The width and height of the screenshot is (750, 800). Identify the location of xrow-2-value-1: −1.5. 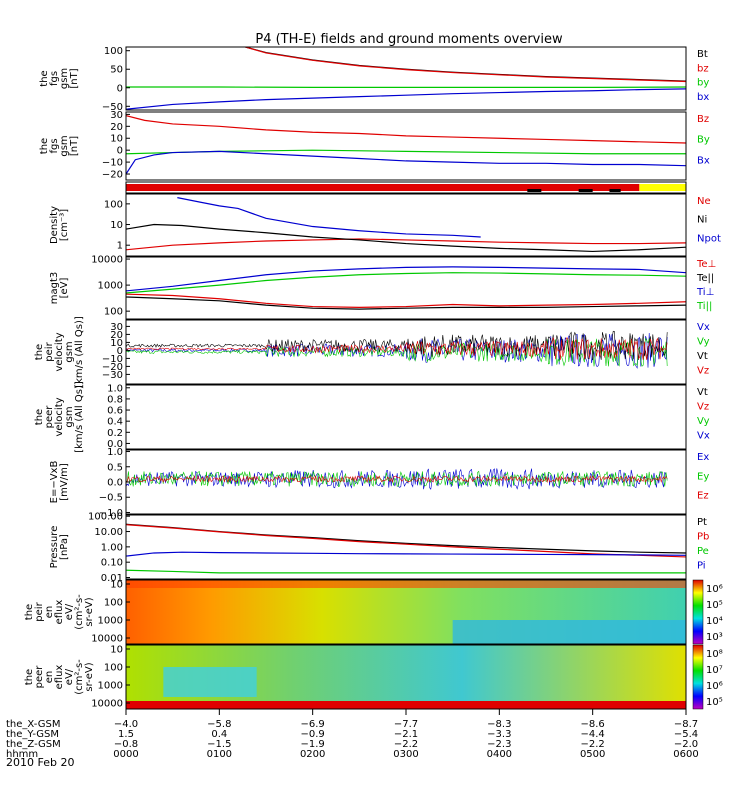
(219, 744).